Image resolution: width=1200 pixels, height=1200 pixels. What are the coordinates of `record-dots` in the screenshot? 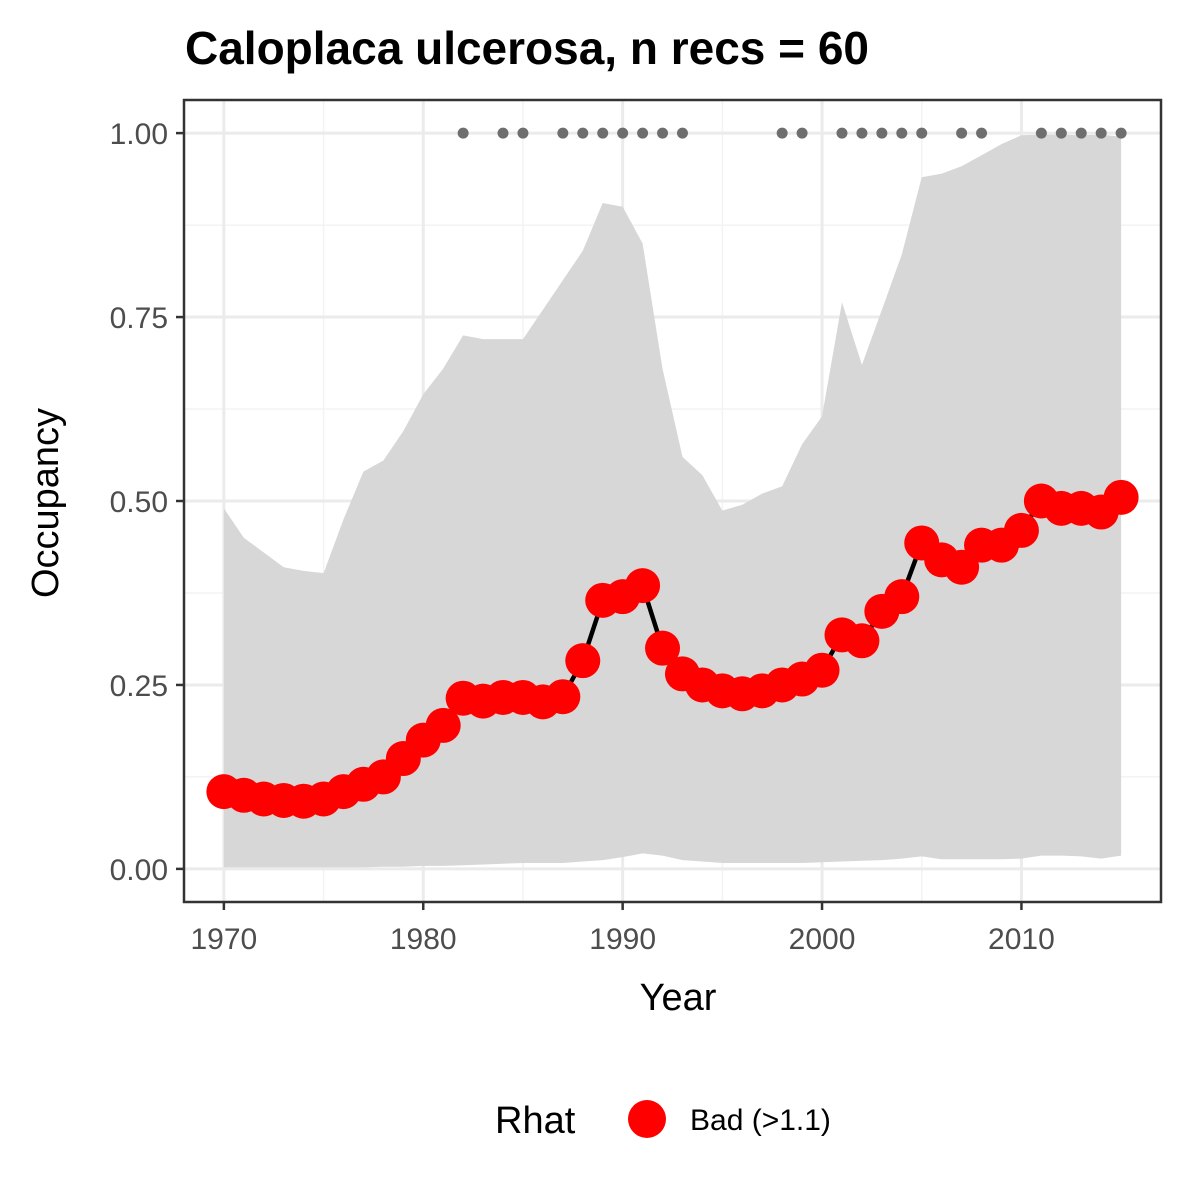 It's located at (792, 133).